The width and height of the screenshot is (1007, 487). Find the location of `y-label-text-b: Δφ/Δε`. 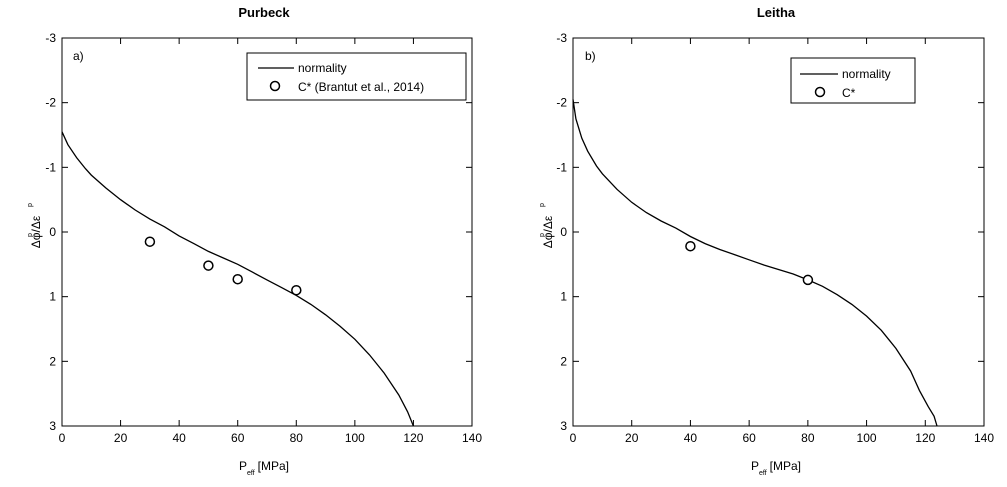

y-label-text-b: Δφ/Δε is located at coordinates (548, 231).